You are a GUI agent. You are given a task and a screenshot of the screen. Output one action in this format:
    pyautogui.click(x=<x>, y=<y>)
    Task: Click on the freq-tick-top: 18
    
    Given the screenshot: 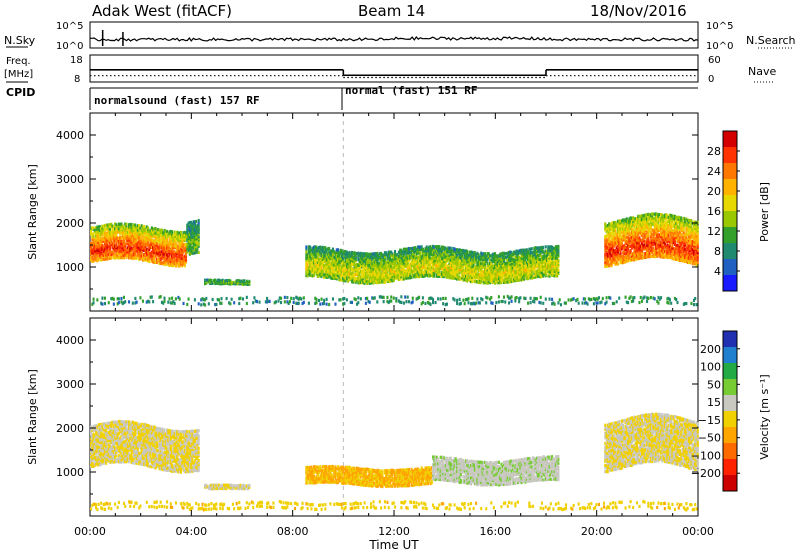 What is the action you would take?
    pyautogui.click(x=76, y=60)
    